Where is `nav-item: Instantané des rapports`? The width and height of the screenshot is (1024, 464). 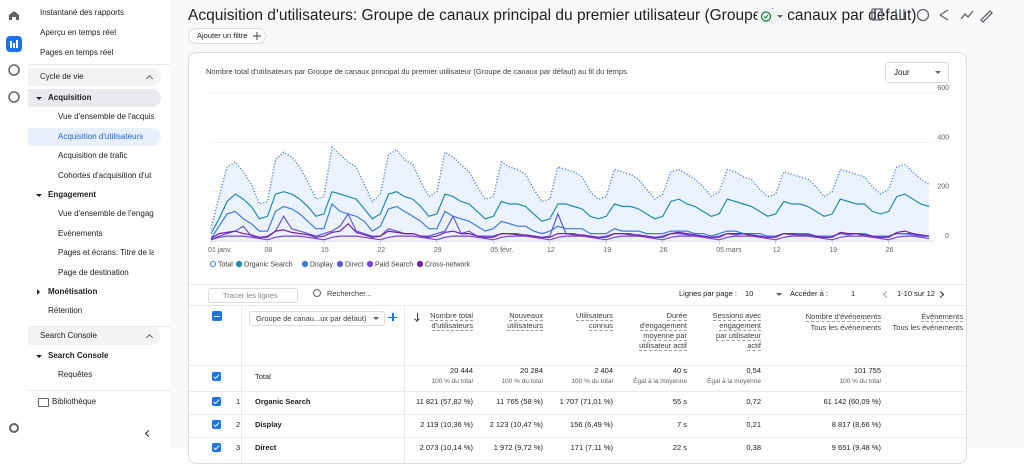
nav-item: Instantané des rapports is located at coordinates (82, 12).